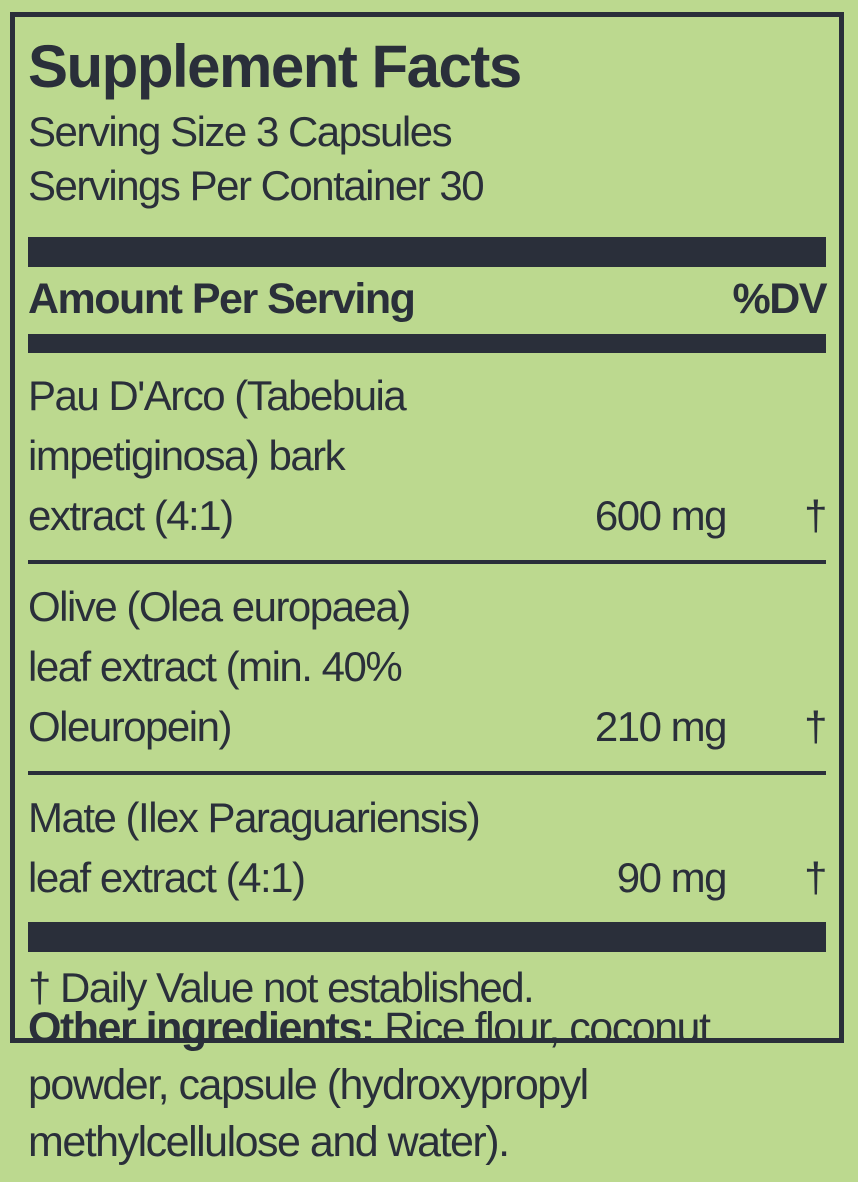 This screenshot has height=1182, width=858. What do you see at coordinates (427, 343) in the screenshot?
I see `divider-bar-header` at bounding box center [427, 343].